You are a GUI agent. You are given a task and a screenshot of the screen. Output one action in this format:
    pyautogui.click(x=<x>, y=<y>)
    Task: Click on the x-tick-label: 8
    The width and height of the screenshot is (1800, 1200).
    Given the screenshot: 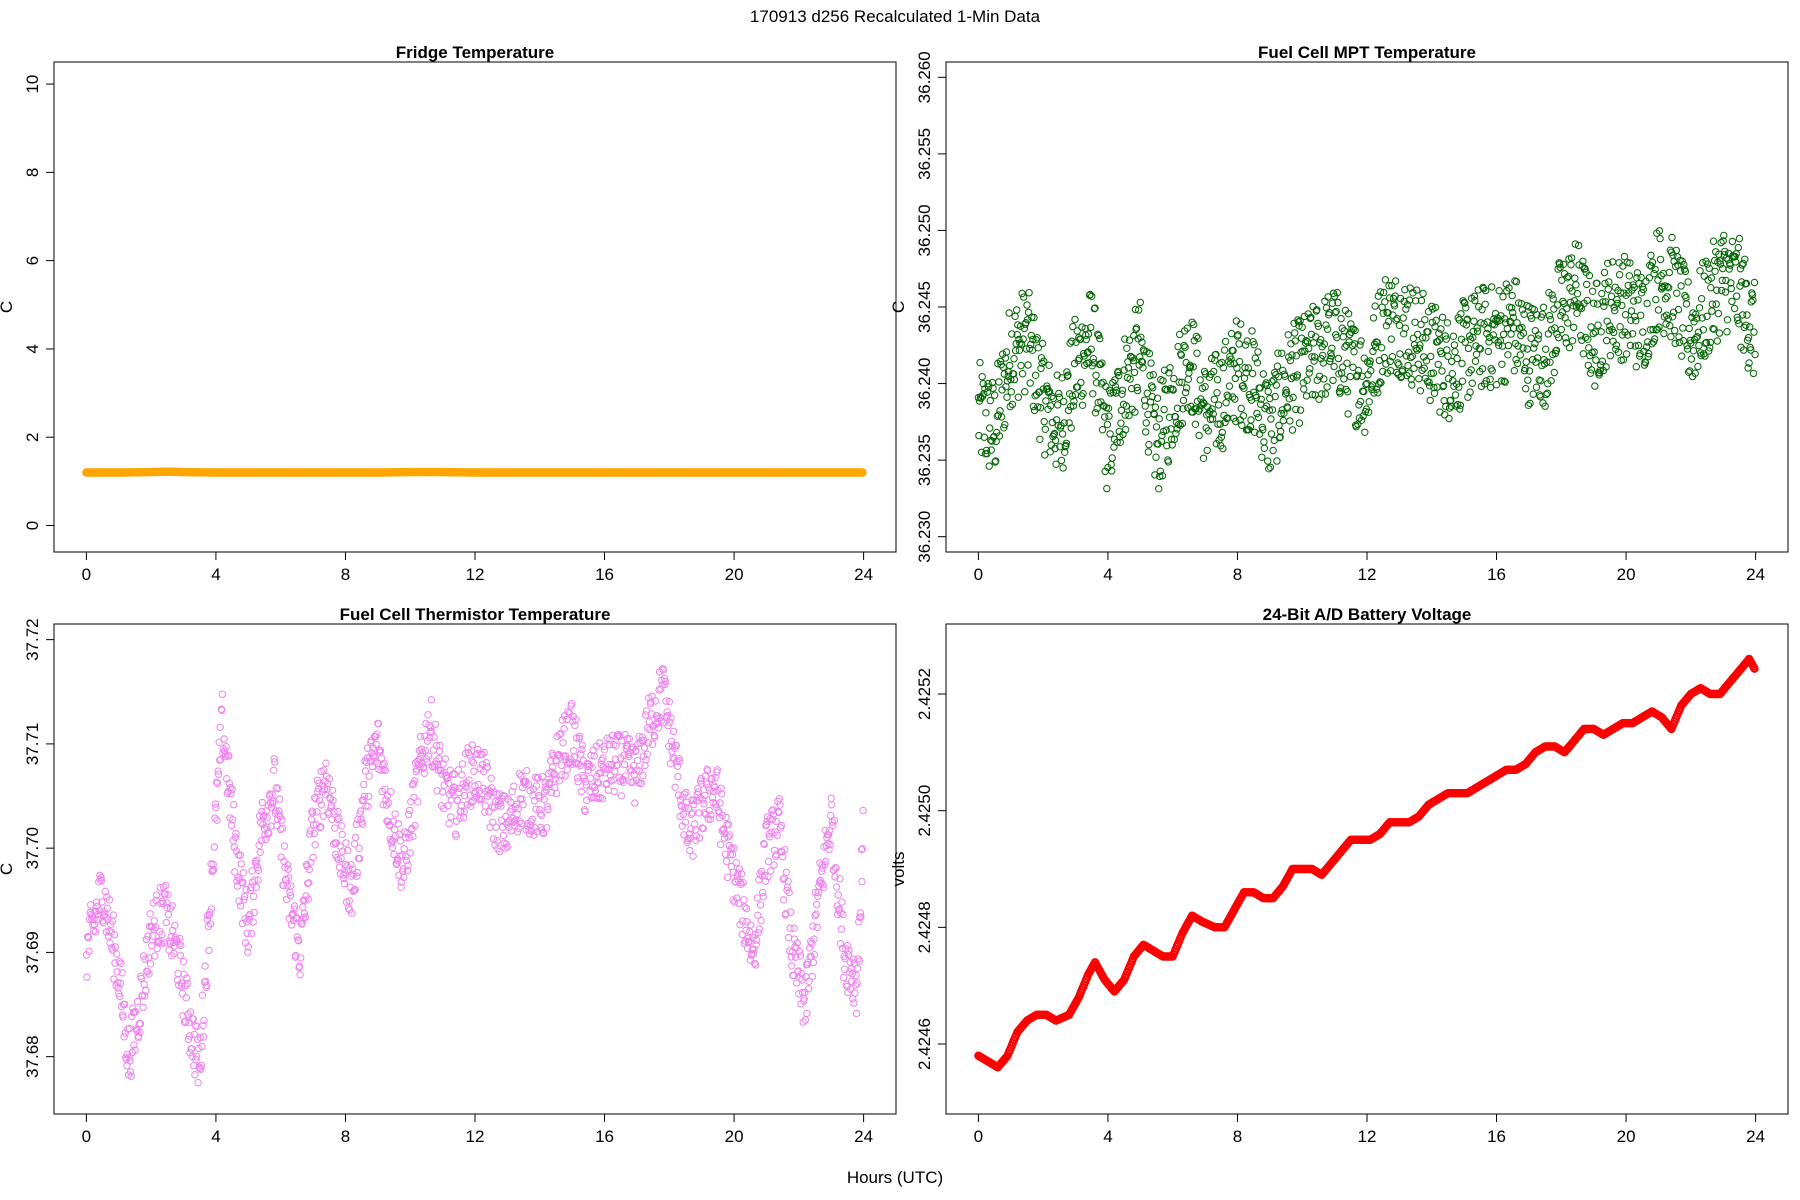 What is the action you would take?
    pyautogui.click(x=1237, y=1136)
    